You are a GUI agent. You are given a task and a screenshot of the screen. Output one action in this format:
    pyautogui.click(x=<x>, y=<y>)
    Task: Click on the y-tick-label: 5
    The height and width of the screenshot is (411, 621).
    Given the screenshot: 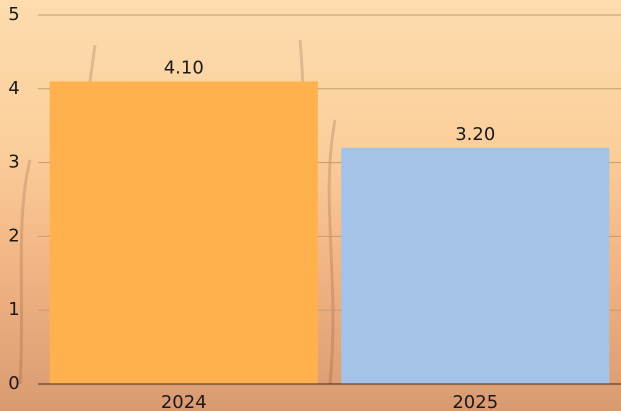 What is the action you would take?
    pyautogui.click(x=13, y=14)
    